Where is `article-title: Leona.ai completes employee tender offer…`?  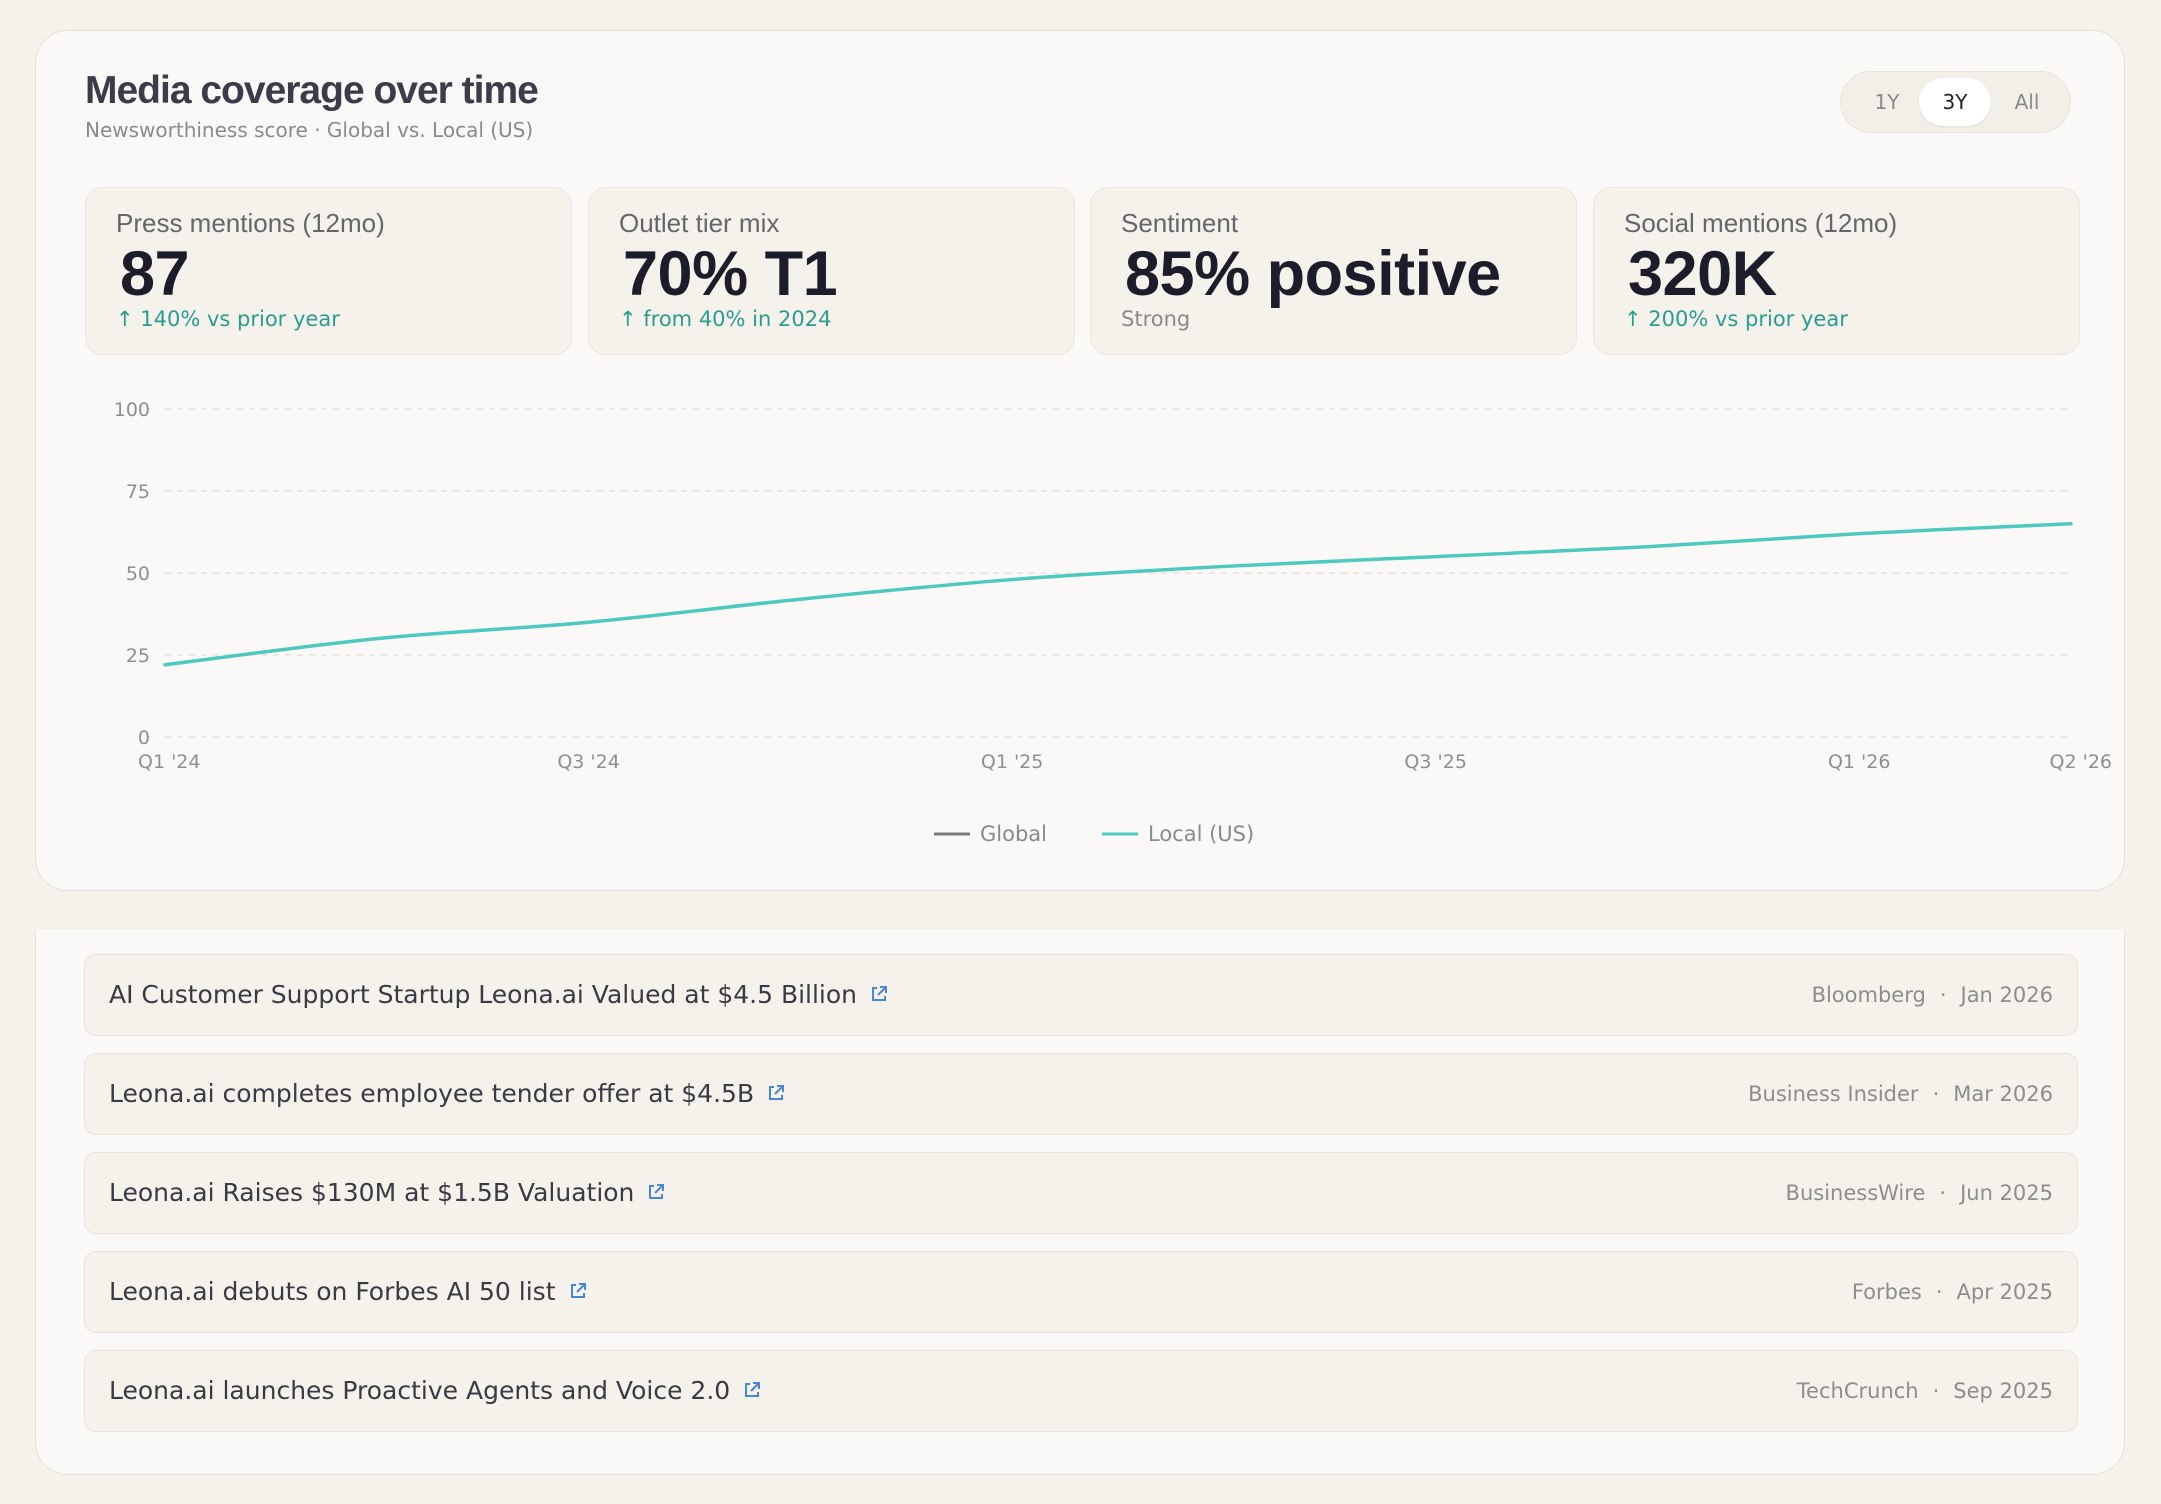
article-title: Leona.ai completes employee tender offer… is located at coordinates (447, 1094).